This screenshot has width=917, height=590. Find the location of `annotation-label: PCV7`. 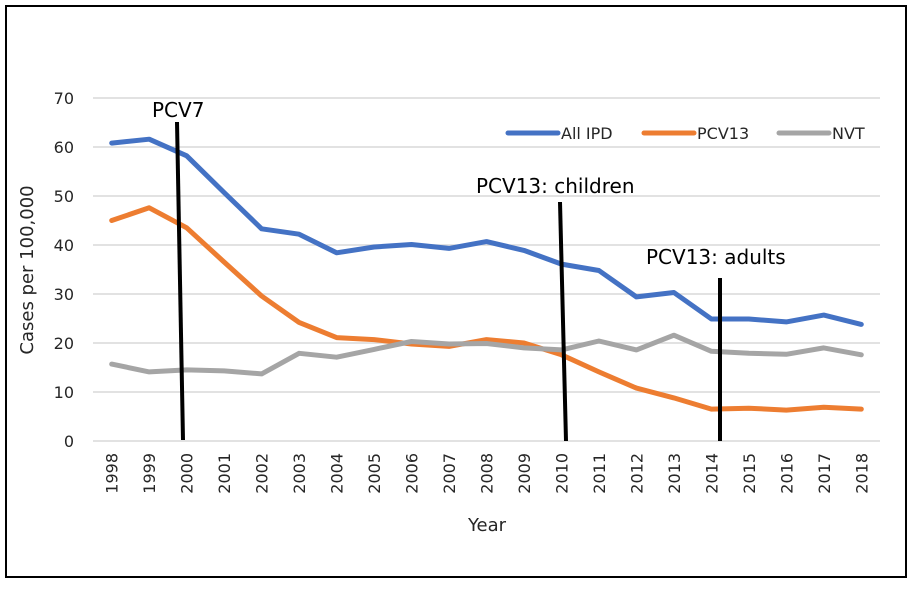

annotation-label: PCV7 is located at coordinates (178, 110).